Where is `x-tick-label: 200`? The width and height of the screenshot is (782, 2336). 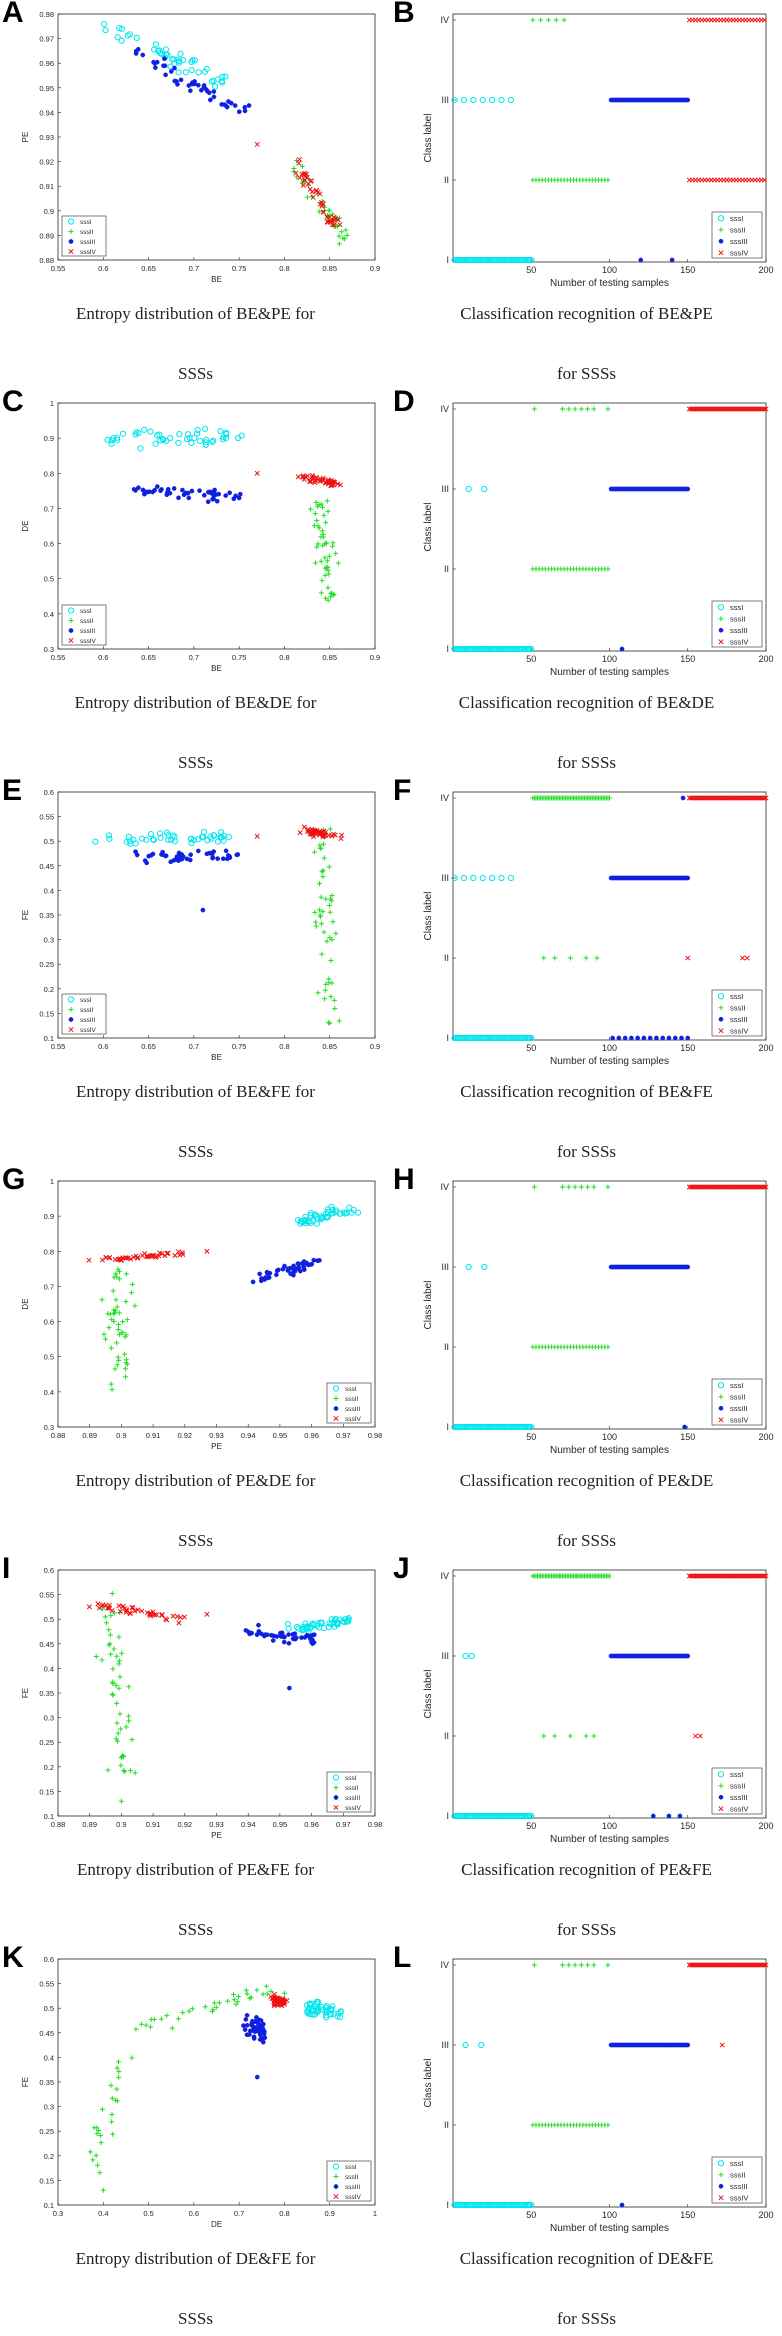
x-tick-label: 200 is located at coordinates (765, 1826).